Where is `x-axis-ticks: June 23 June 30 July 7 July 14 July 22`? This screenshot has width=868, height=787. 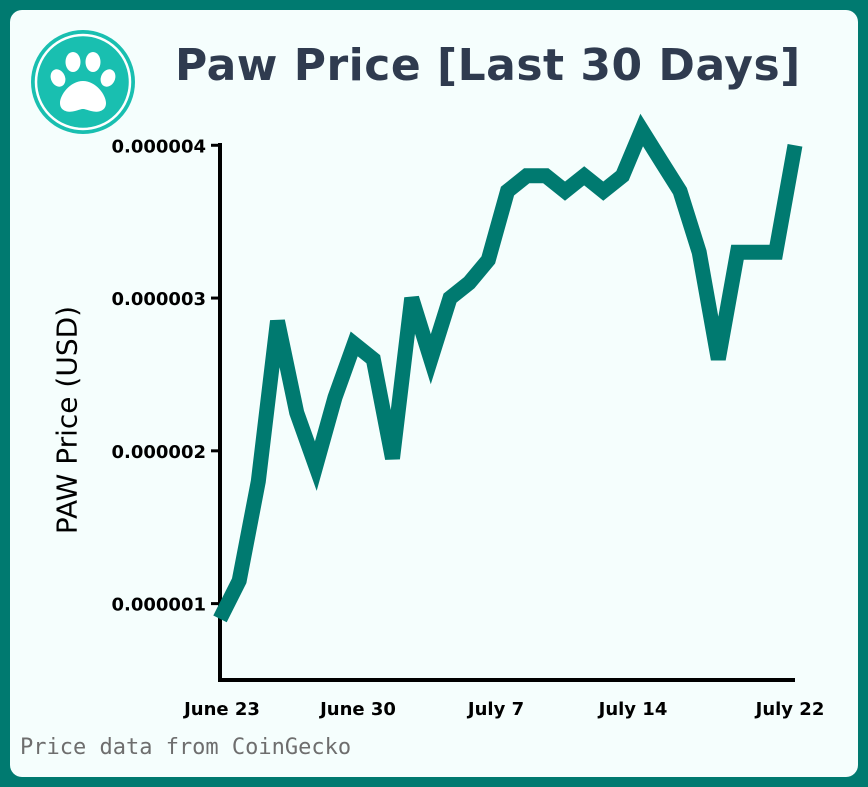 x-axis-ticks: June 23 June 30 July 7 July 14 July 22 is located at coordinates (503, 709).